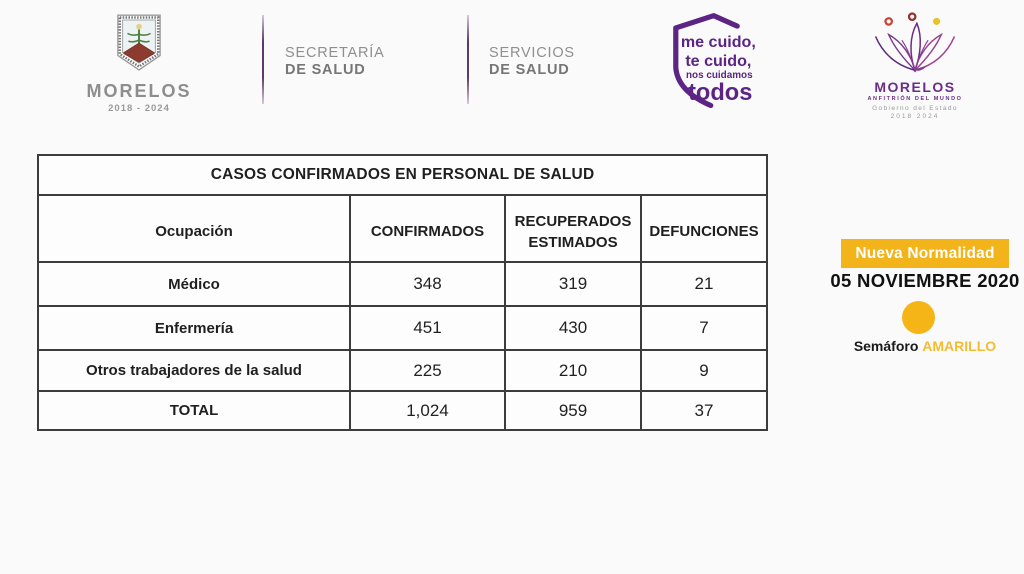 The width and height of the screenshot is (1024, 574). I want to click on semaforo-status: Semáforo AMARILLO, so click(925, 346).